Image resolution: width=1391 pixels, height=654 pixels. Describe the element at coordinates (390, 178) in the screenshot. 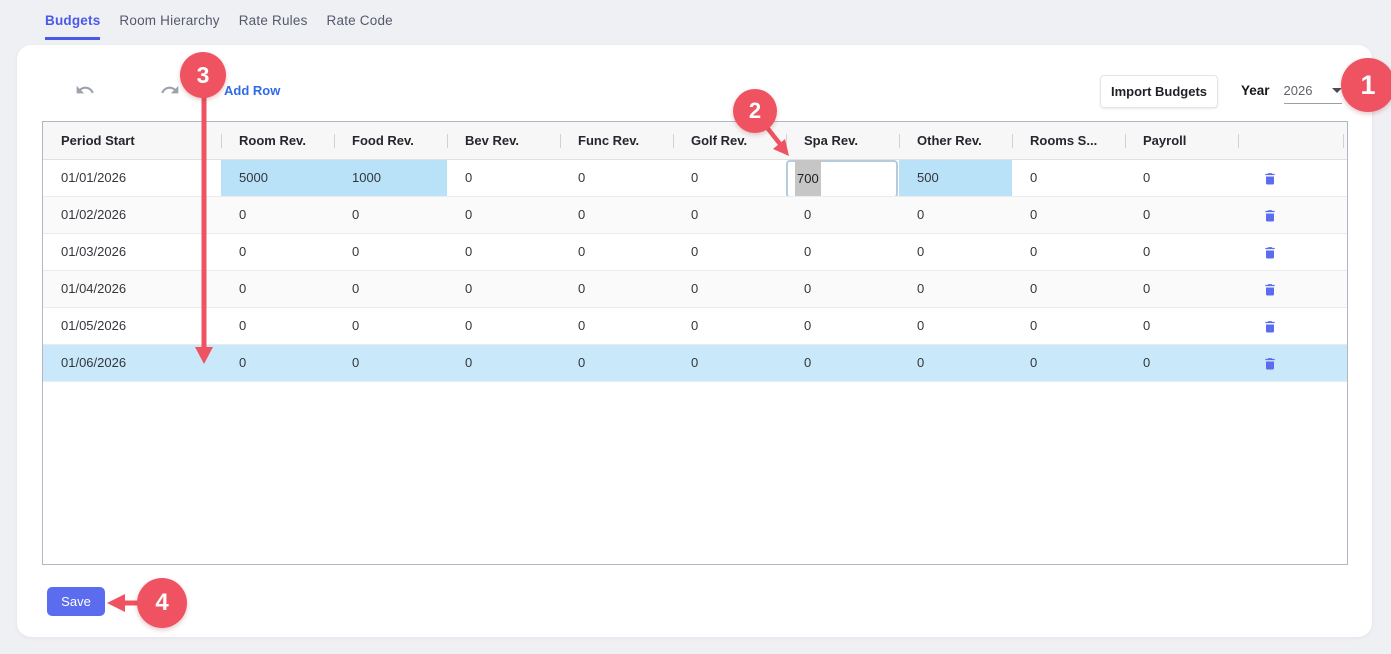

I see `cell-food-rev: 1000` at that location.